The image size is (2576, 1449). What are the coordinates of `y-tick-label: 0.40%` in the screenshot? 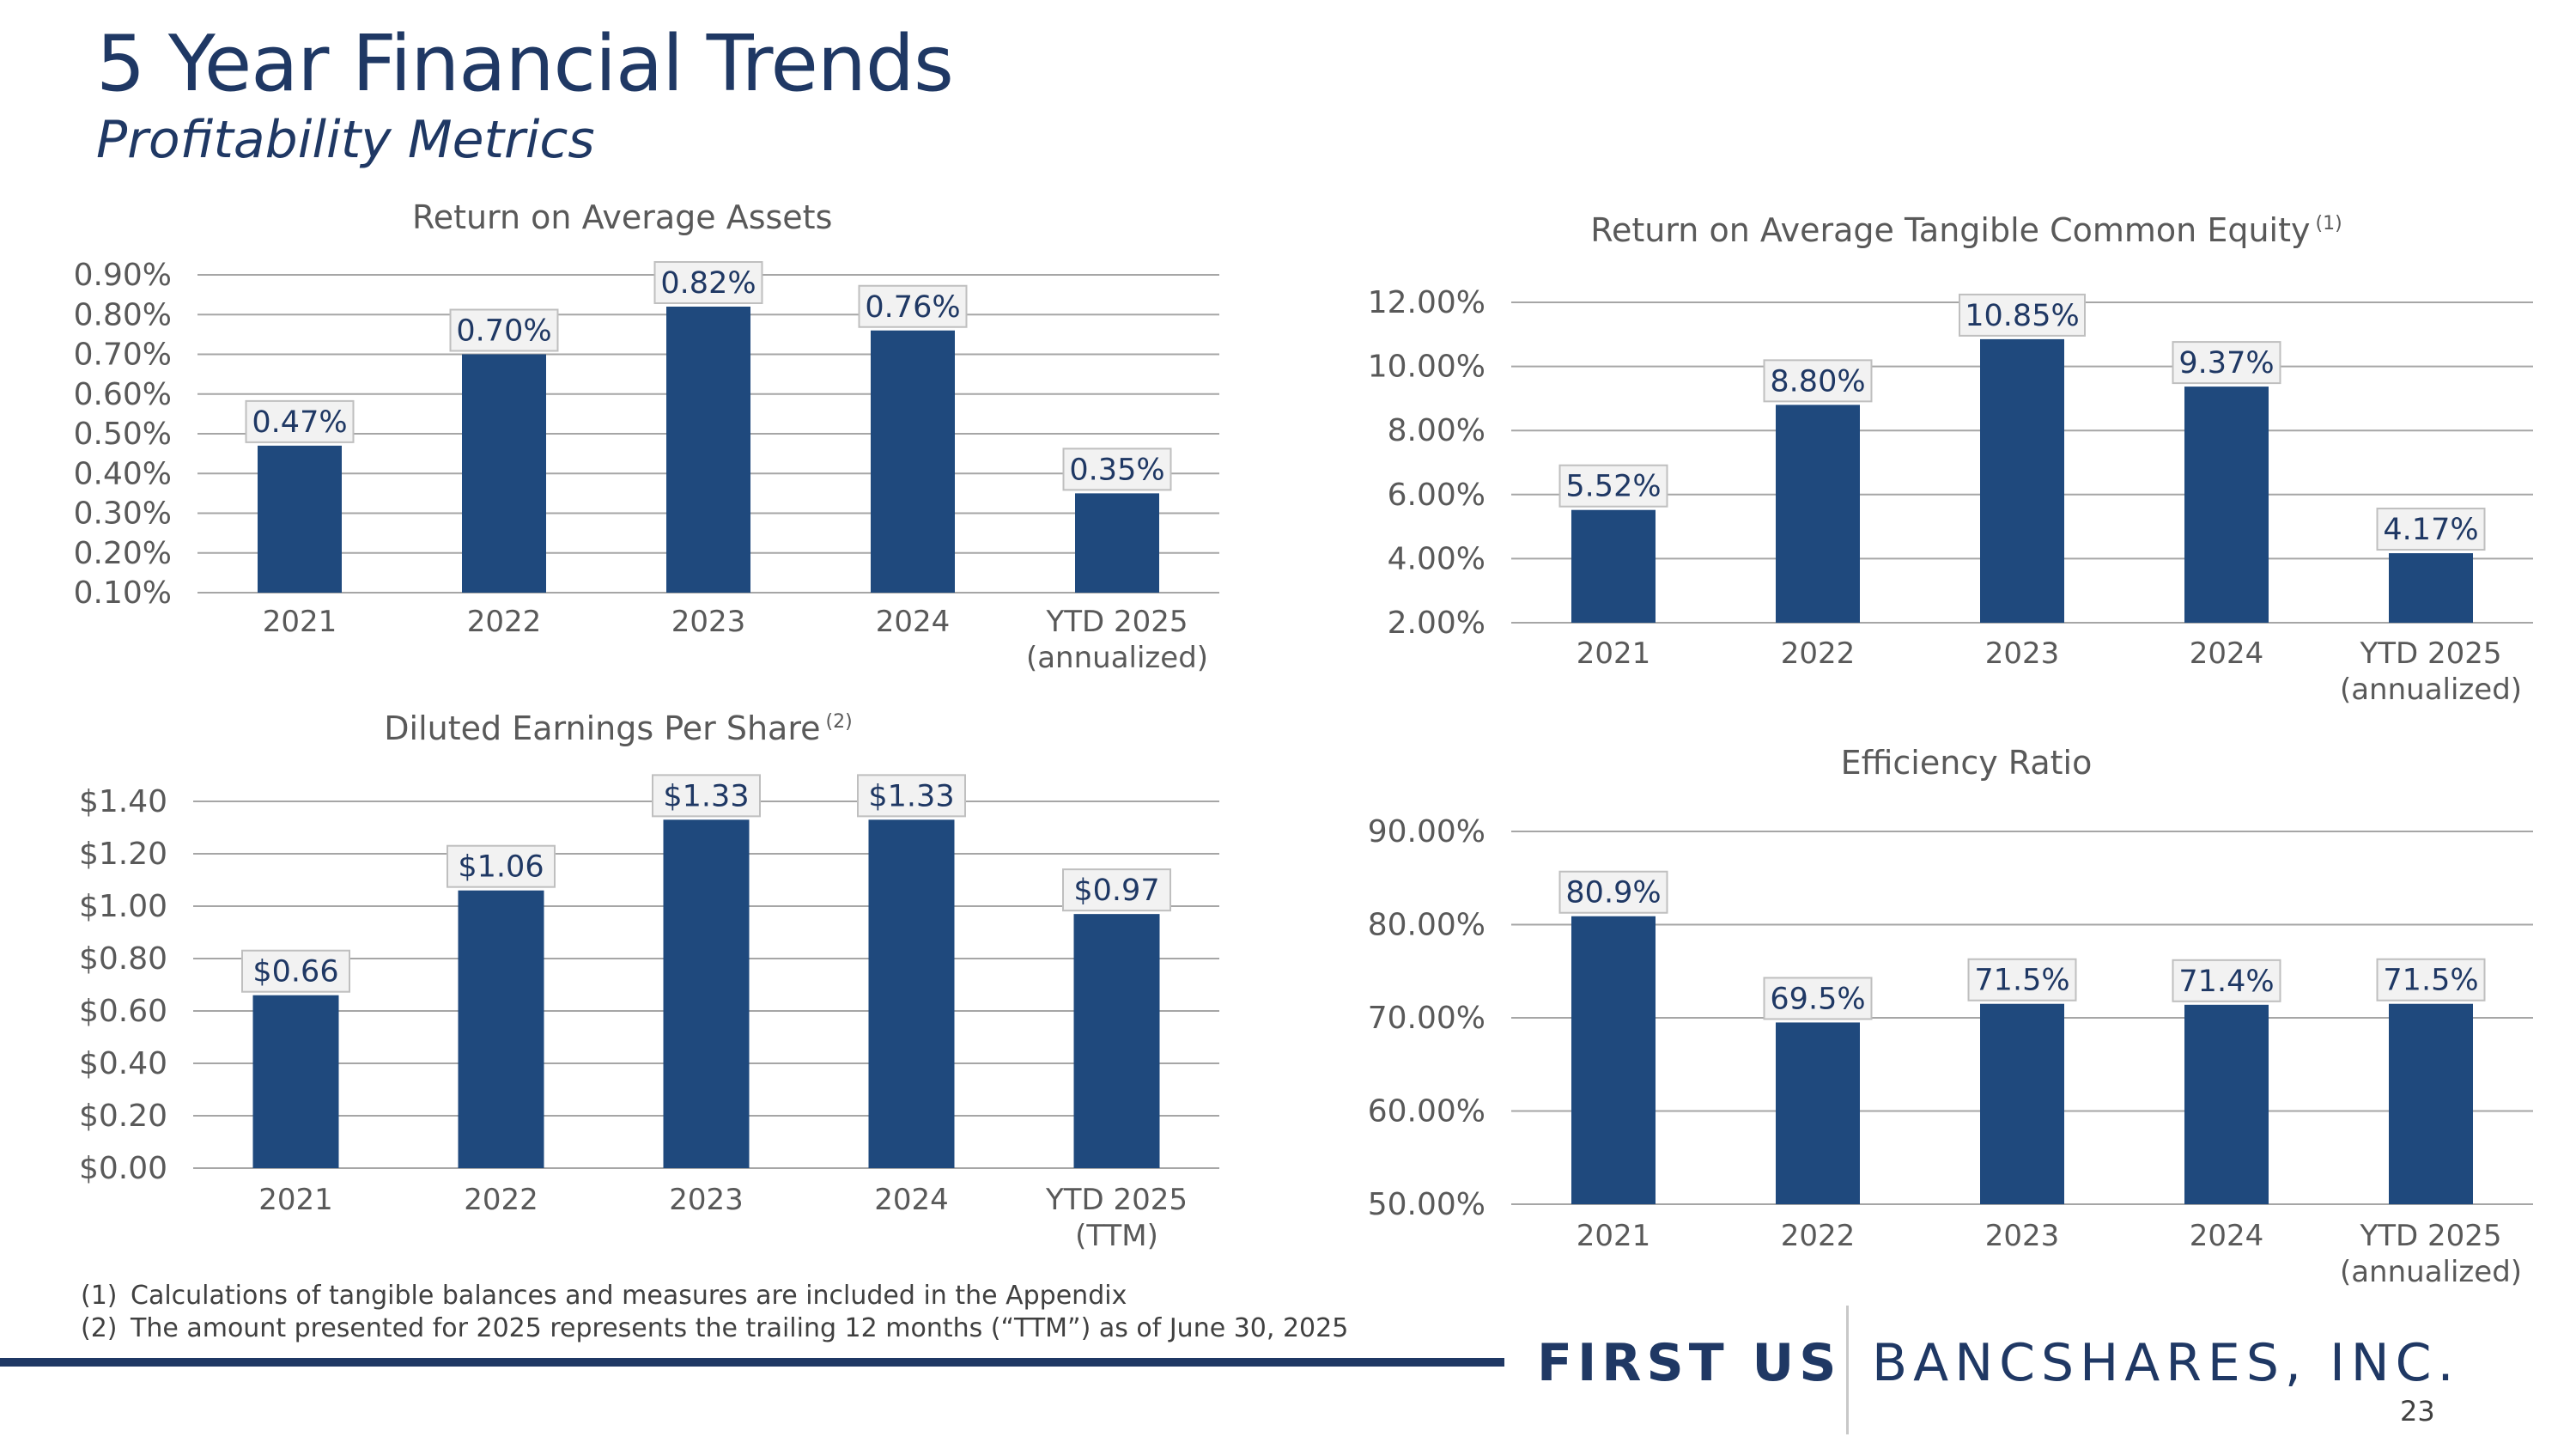 It's located at (123, 473).